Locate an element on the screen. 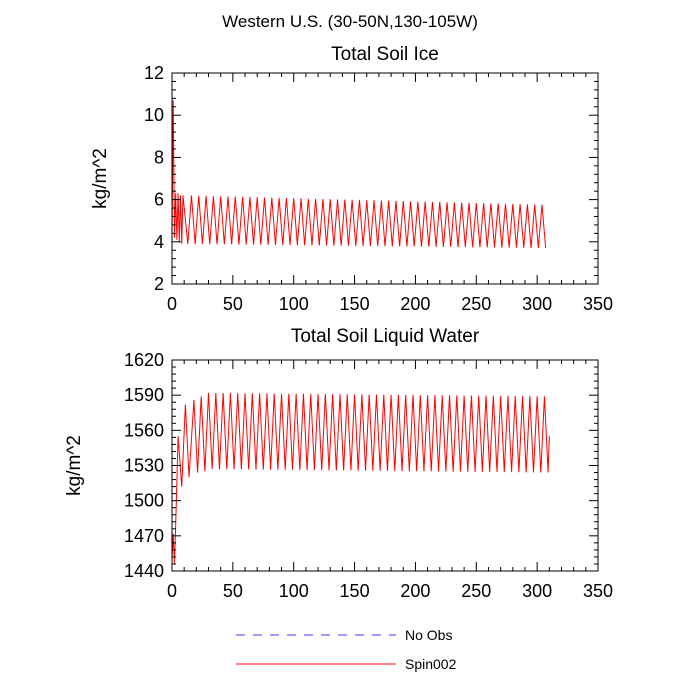 Image resolution: width=700 pixels, height=700 pixels. y-tick-label: 12 is located at coordinates (154, 73).